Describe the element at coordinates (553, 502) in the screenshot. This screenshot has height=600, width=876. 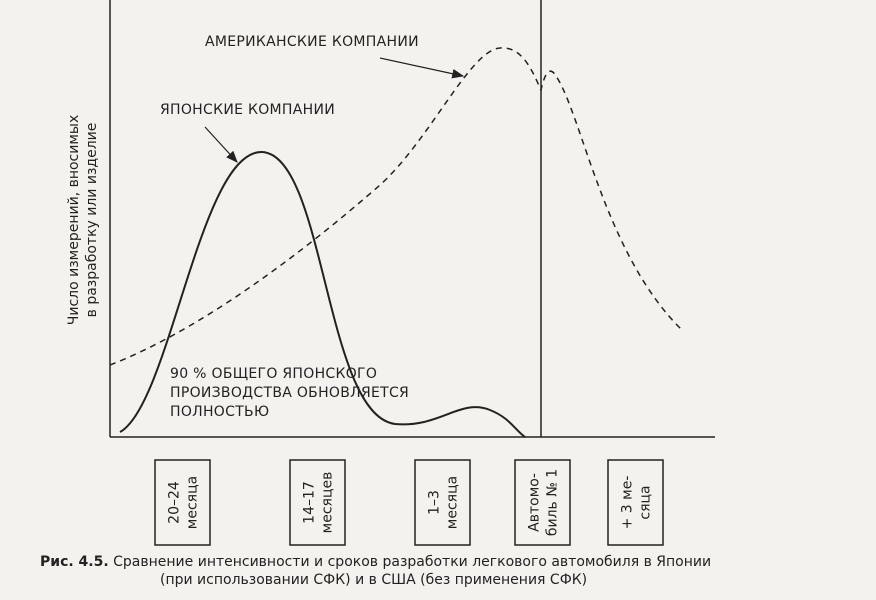
I see `box-line: биль № 1` at that location.